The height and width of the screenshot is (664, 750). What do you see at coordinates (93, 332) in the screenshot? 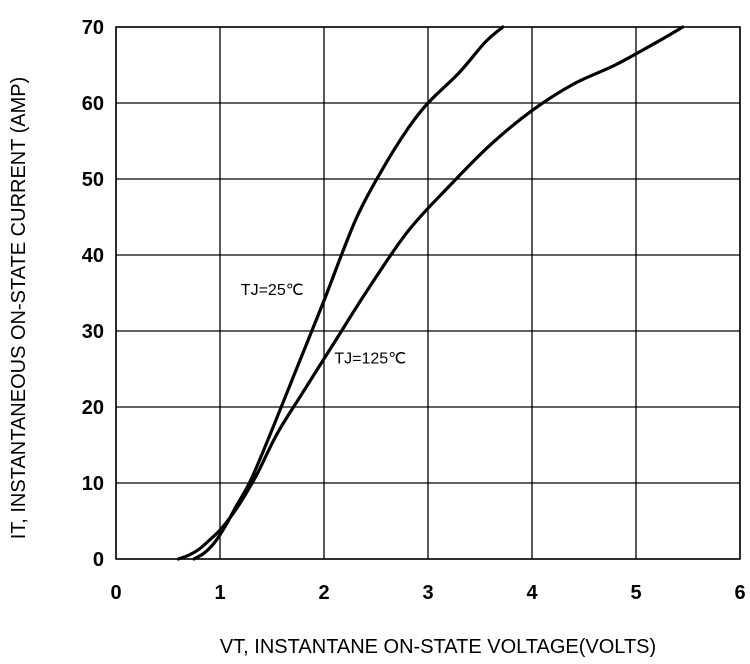
I see `y-tick-label: 30` at bounding box center [93, 332].